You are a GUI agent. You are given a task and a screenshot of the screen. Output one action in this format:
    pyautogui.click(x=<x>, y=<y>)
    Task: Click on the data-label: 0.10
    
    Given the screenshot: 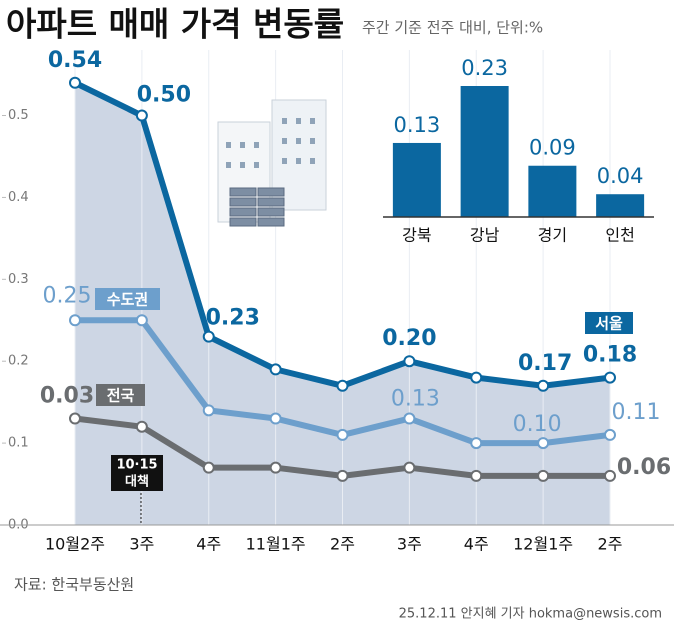 What is the action you would take?
    pyautogui.click(x=537, y=424)
    